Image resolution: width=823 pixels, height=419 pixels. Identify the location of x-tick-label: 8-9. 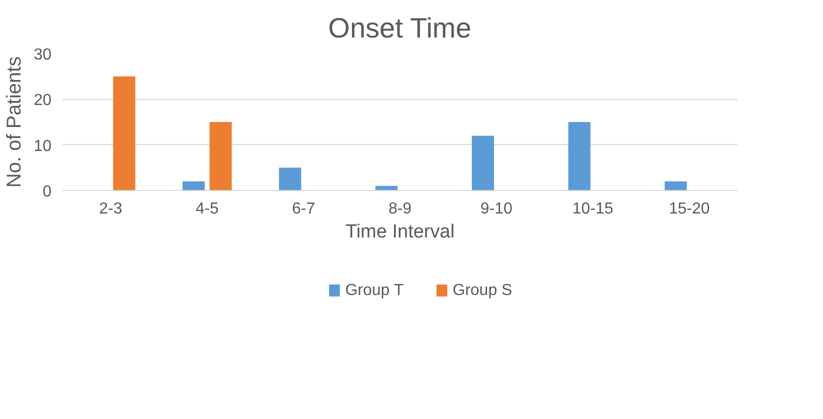
(400, 209).